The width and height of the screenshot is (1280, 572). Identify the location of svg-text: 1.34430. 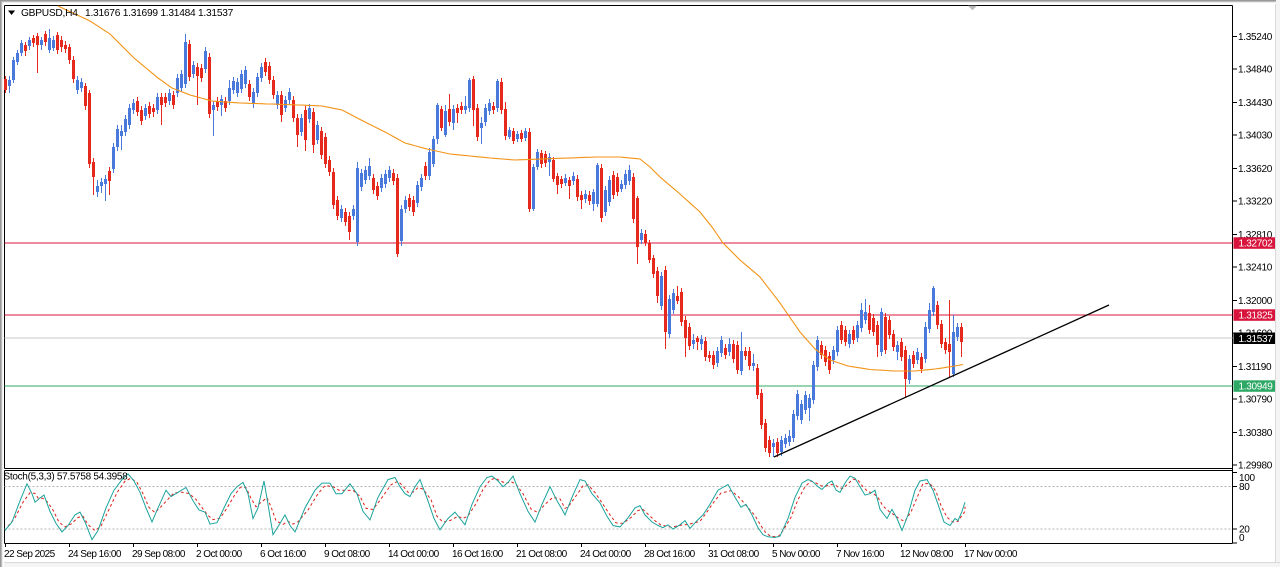
(1255, 103).